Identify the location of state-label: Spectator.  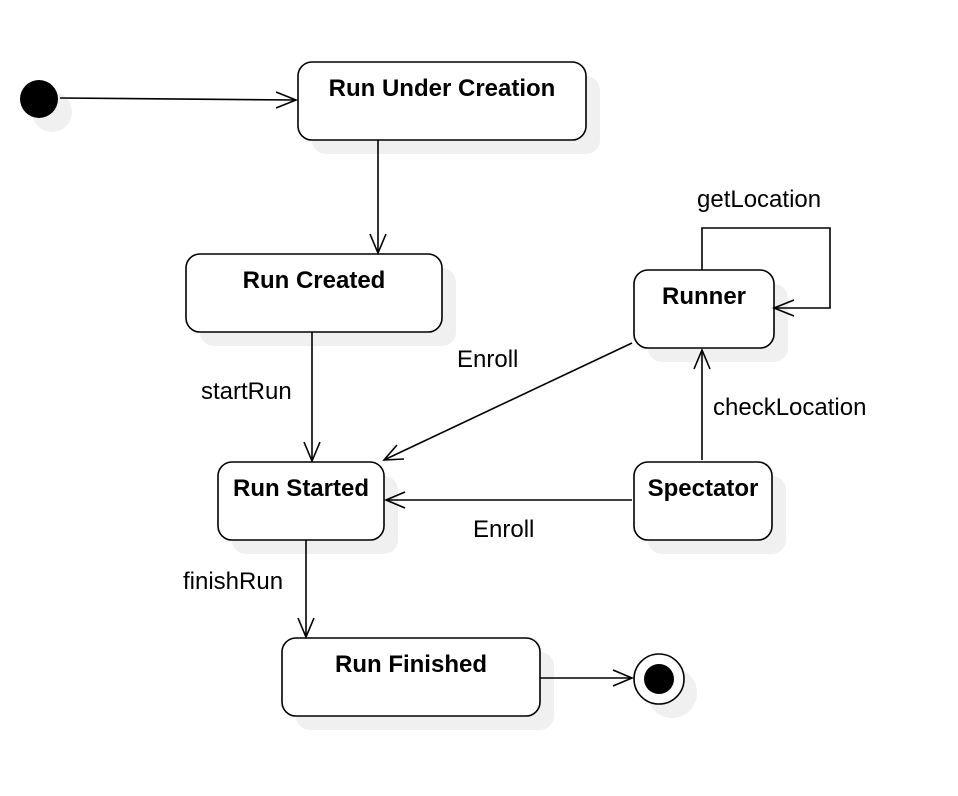
(703, 488).